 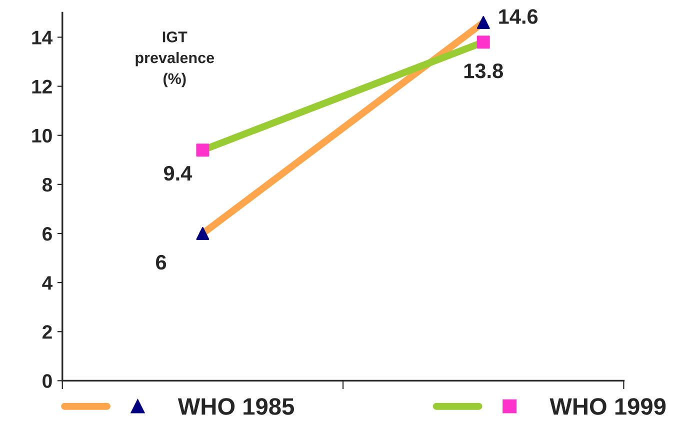 I want to click on y-tick-label: 14, so click(x=42, y=37).